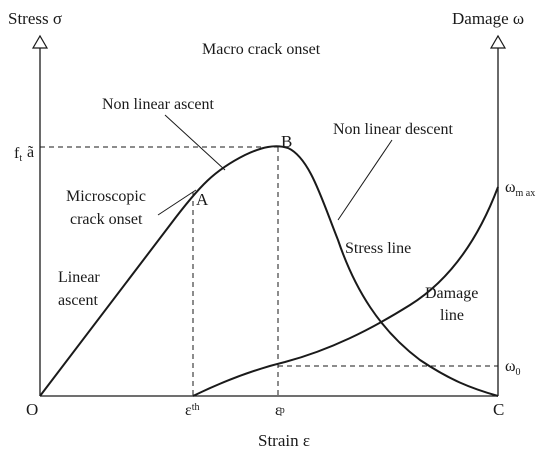  Describe the element at coordinates (192, 410) in the screenshot. I see `eps-th-tick: εth` at that location.